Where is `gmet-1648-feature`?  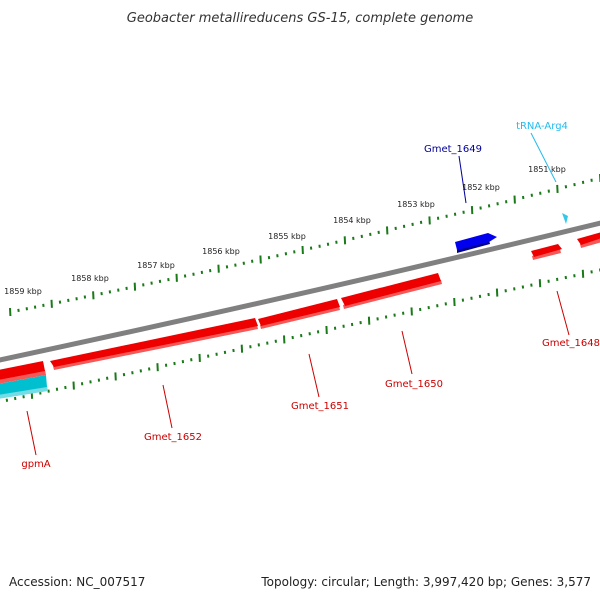
gmet-1648-feature is located at coordinates (546, 252).